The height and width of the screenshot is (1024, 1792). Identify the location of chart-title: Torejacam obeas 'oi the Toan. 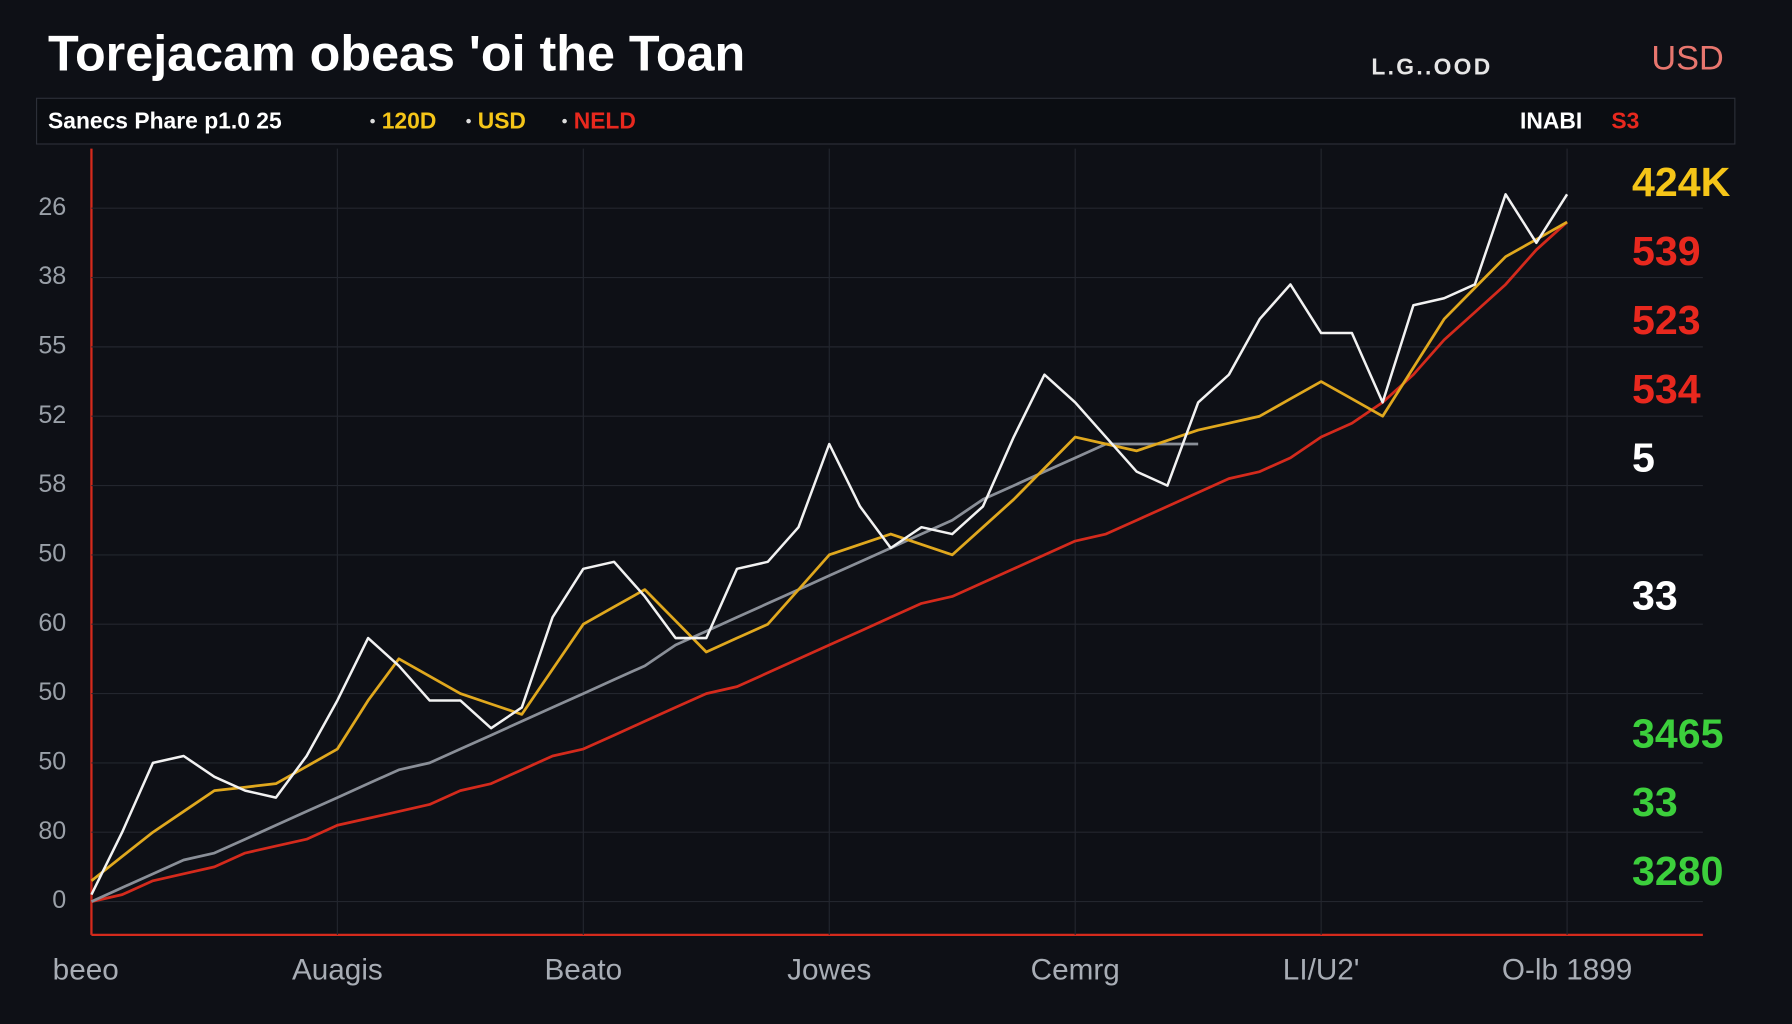
(396, 52).